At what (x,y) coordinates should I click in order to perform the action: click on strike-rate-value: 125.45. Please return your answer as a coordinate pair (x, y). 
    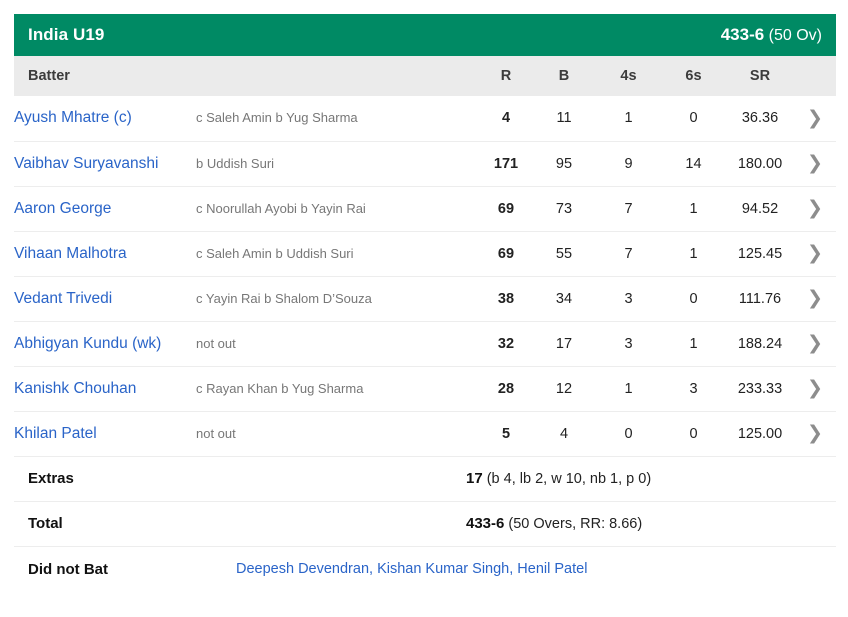
    Looking at the image, I should click on (760, 254).